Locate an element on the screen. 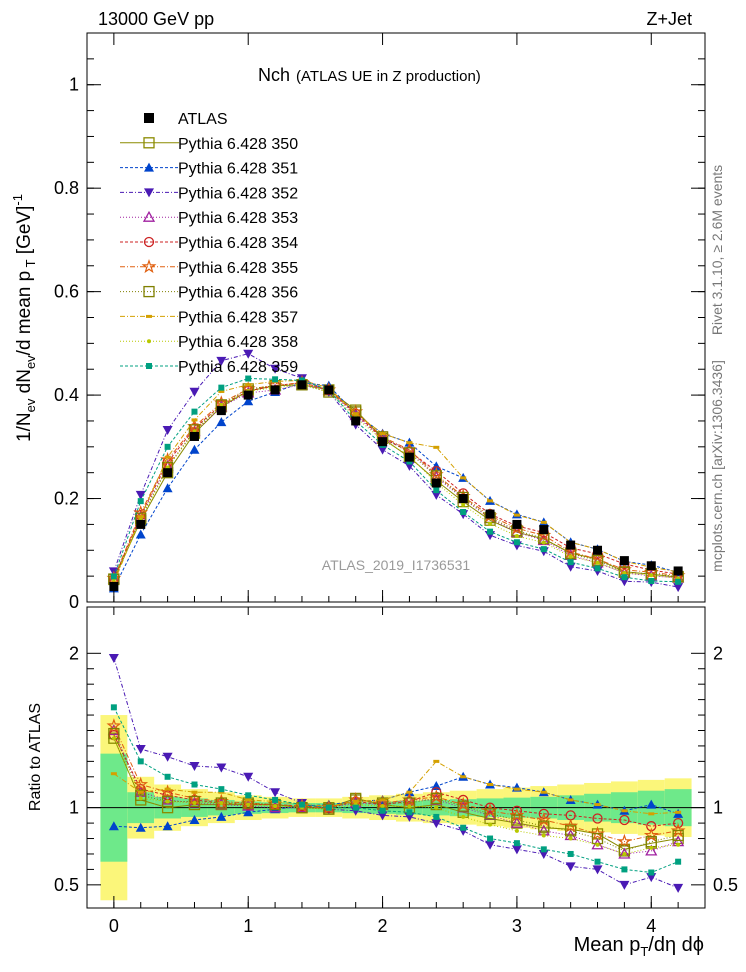  x-axis-title: Mean pT/dη dϕ is located at coordinates (639, 946).